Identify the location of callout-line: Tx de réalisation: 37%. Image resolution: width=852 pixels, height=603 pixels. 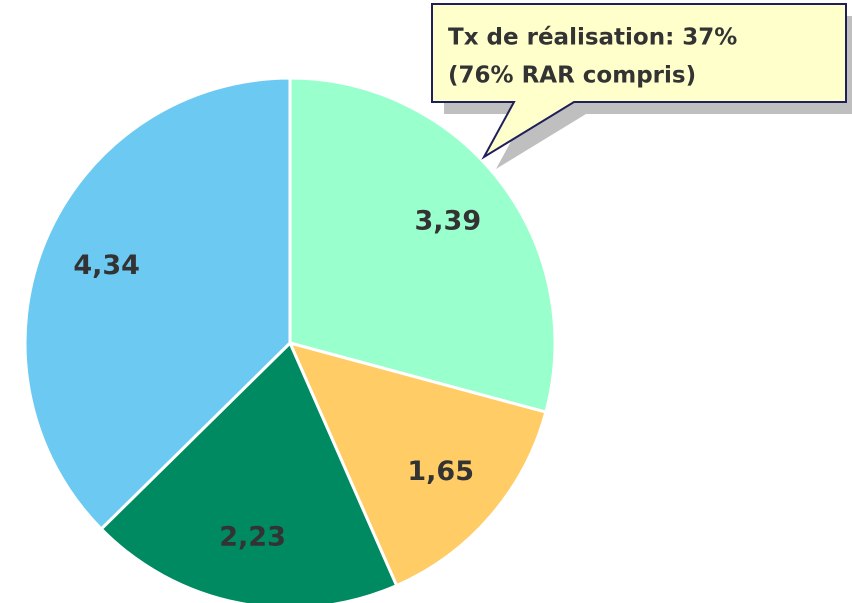
(592, 38).